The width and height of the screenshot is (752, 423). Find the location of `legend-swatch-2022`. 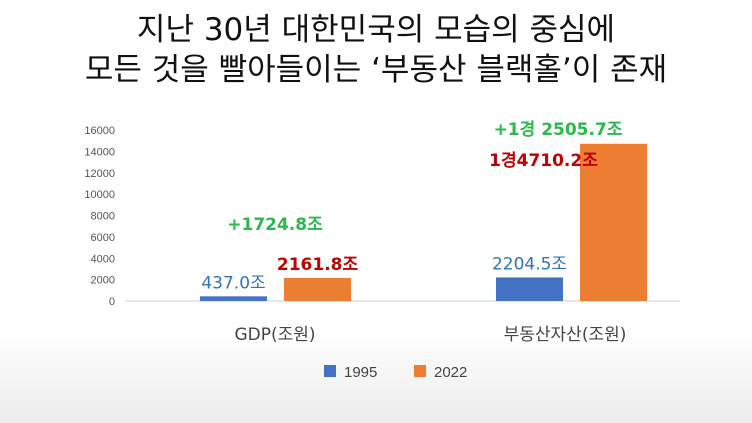

legend-swatch-2022 is located at coordinates (420, 371).